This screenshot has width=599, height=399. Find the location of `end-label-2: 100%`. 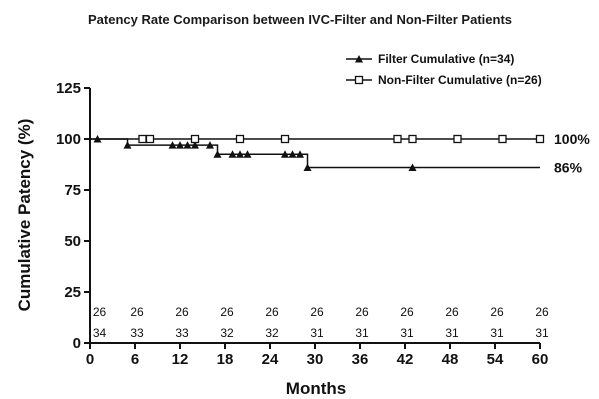

end-label-2: 100% is located at coordinates (572, 139).